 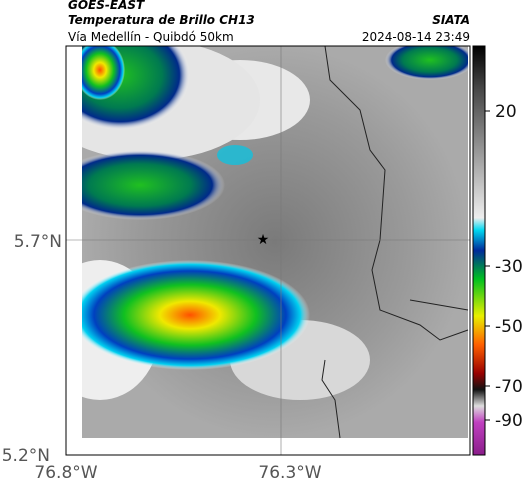 What do you see at coordinates (509, 421) in the screenshot?
I see `colorbar-tick-label: -90` at bounding box center [509, 421].